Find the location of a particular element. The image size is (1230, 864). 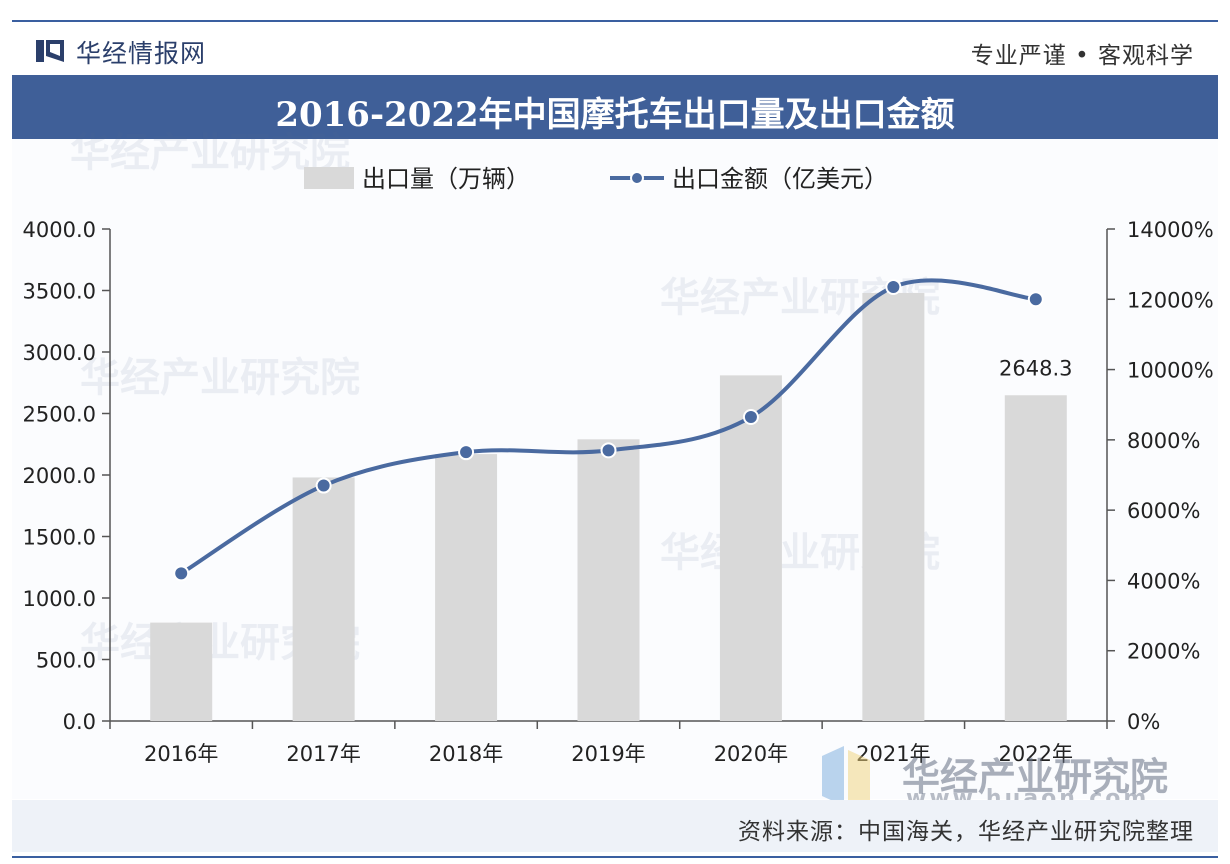

y-right-tick-label: 0% is located at coordinates (1143, 722).